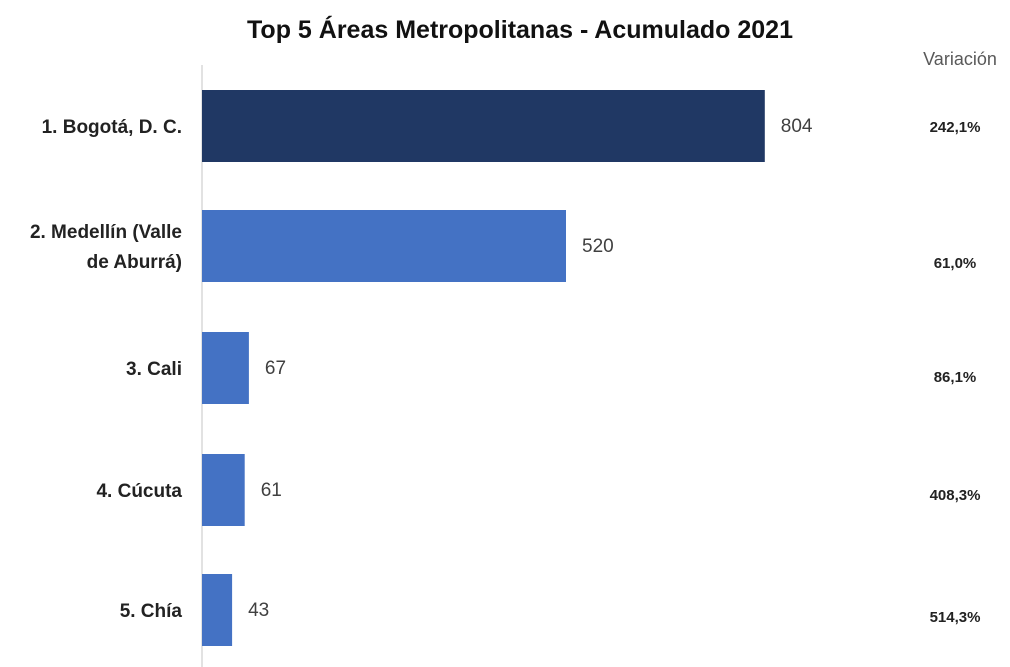 This screenshot has height=667, width=1010. I want to click on category-label-2: 2. Medellín (Valle de Aburrá), so click(106, 247).